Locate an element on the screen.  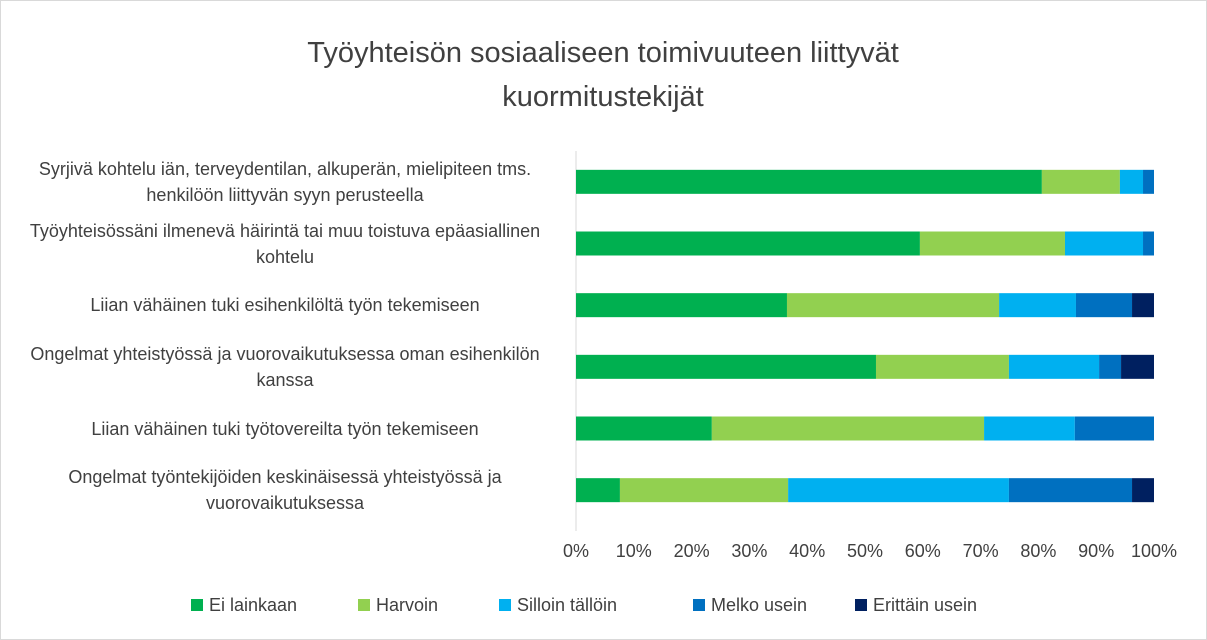
x-tick-label: 100% is located at coordinates (1154, 551).